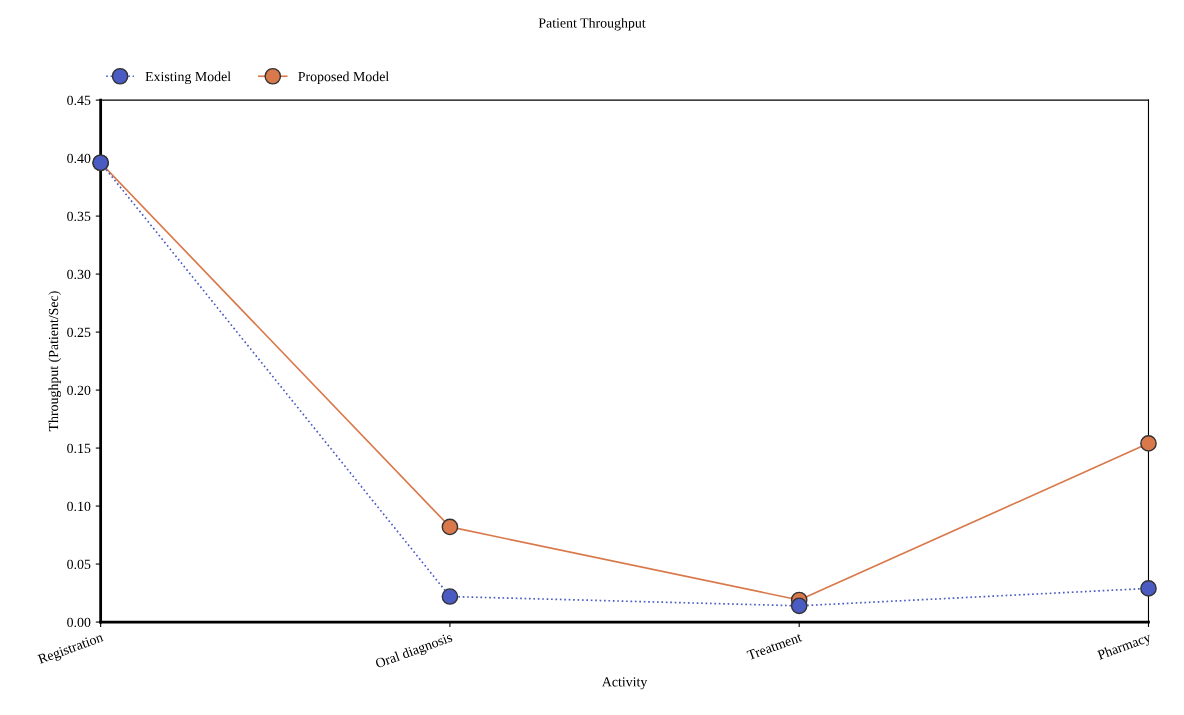 The height and width of the screenshot is (715, 1184). I want to click on y-tick-label: 0.00, so click(79, 622).